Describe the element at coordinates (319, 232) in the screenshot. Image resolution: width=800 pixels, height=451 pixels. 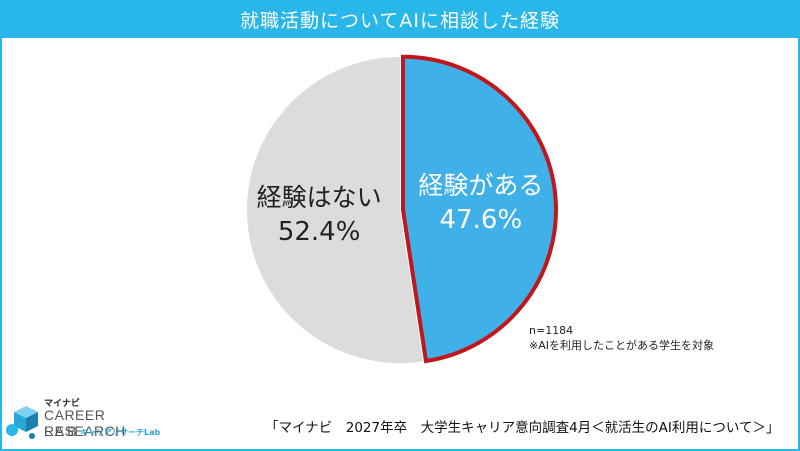
I see `slice-value-1: 52.4%` at that location.